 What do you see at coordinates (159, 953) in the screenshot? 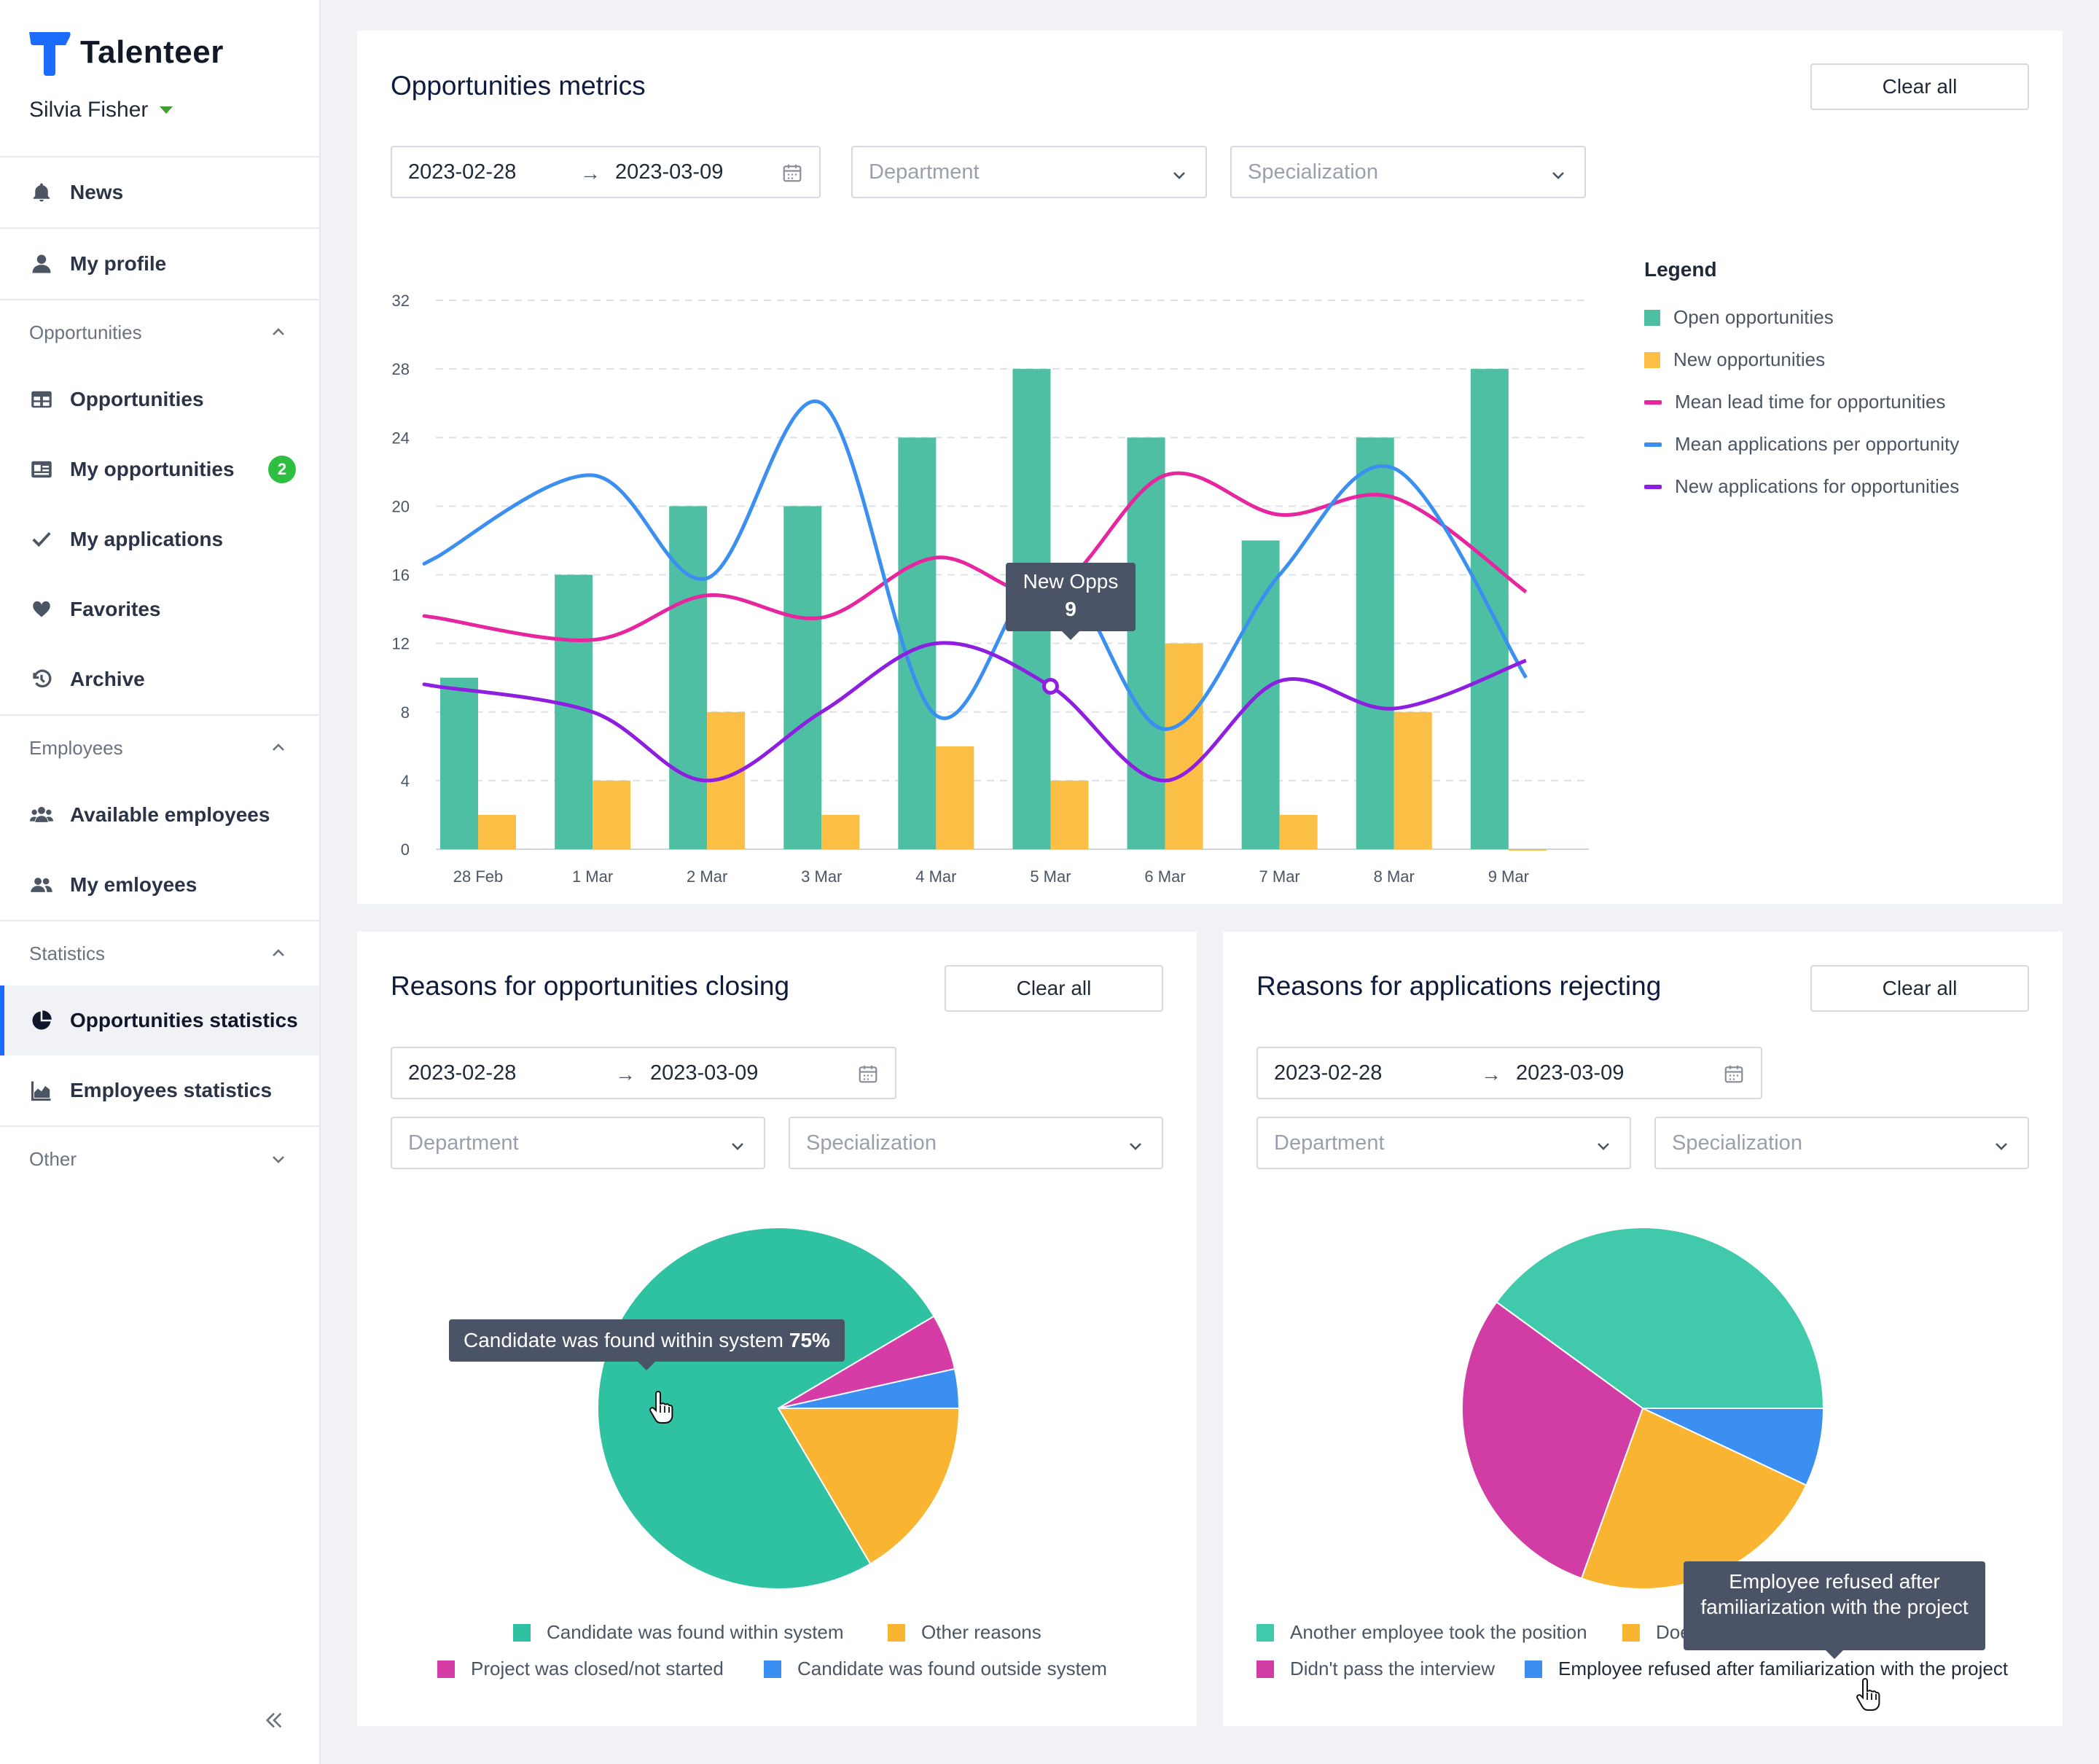
I see `section-statistics: Statistics` at bounding box center [159, 953].